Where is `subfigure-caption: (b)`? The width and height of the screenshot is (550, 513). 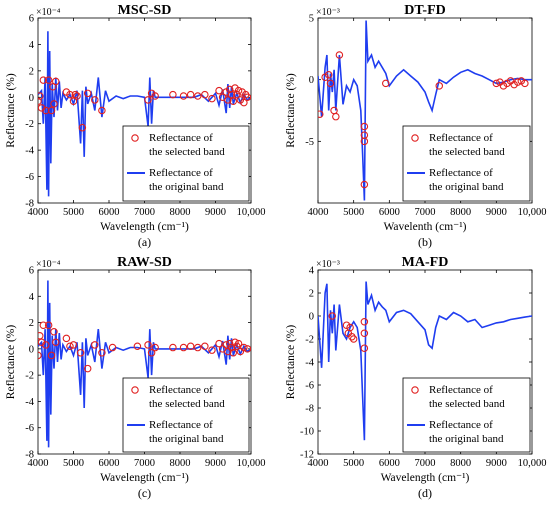
subfigure-caption: (b) is located at coordinates (425, 242).